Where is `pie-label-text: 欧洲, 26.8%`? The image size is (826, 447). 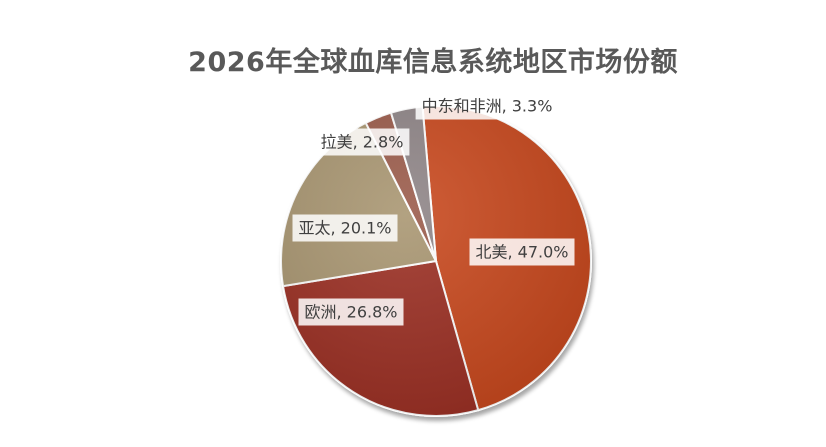 pie-label-text: 欧洲, 26.8% is located at coordinates (350, 312).